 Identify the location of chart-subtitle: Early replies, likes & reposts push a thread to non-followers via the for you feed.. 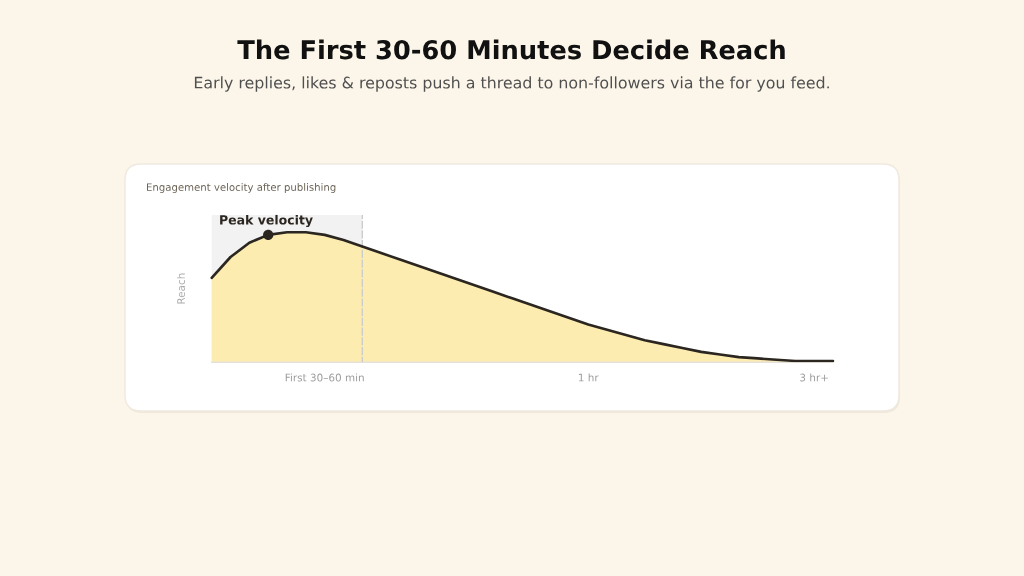
(511, 84).